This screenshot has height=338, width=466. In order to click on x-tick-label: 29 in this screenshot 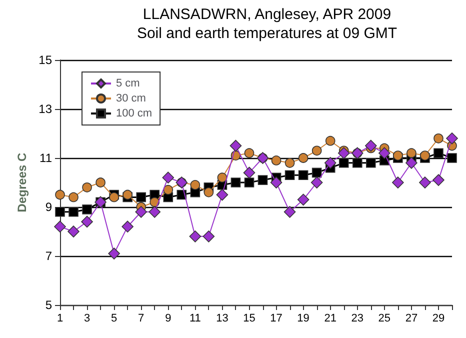, I will do `click(438, 318)`.